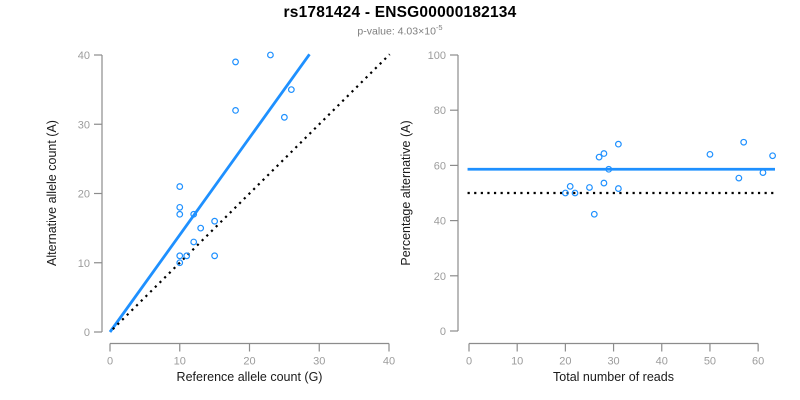 The height and width of the screenshot is (400, 800). What do you see at coordinates (249, 377) in the screenshot?
I see `left-xaxis-title: Reference allele count (G)` at bounding box center [249, 377].